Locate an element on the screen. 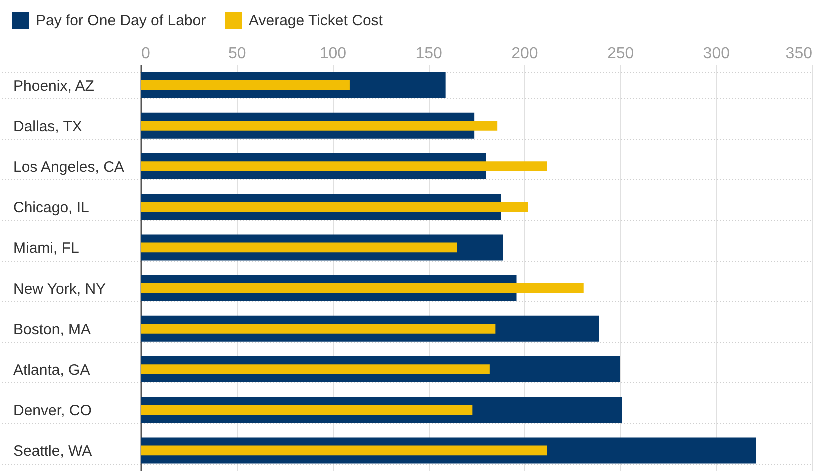 The width and height of the screenshot is (822, 473). x-tick-label: 250 is located at coordinates (620, 54).